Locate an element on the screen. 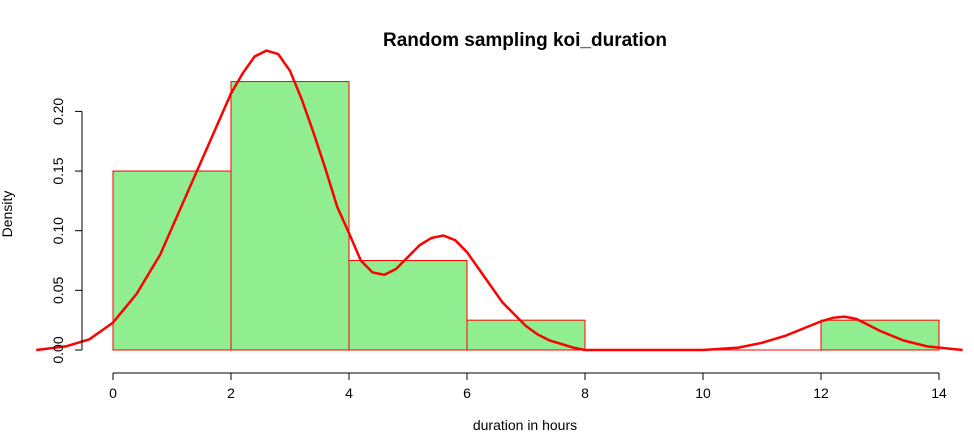 Image resolution: width=974 pixels, height=443 pixels. x-tick-label: 12 is located at coordinates (821, 393).